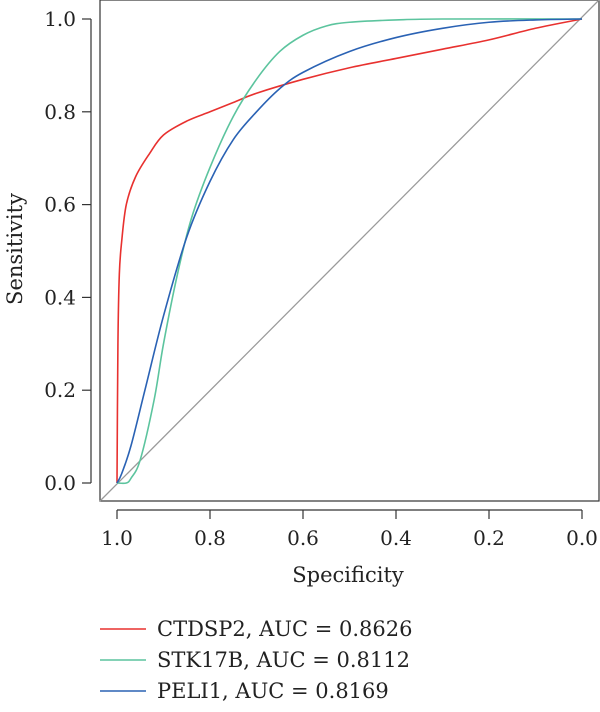 The width and height of the screenshot is (600, 712). Describe the element at coordinates (60, 483) in the screenshot. I see `y-tick-label: 0.0` at that location.